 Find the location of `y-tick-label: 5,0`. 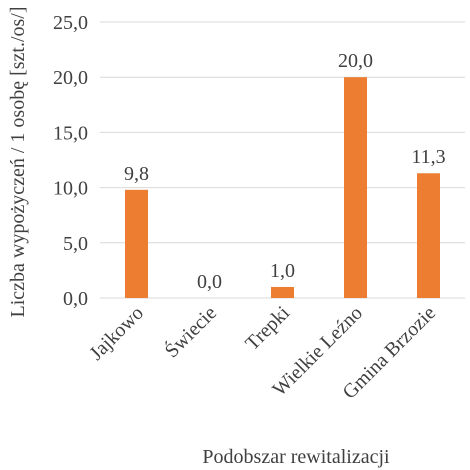

y-tick-label: 5,0 is located at coordinates (75, 244).